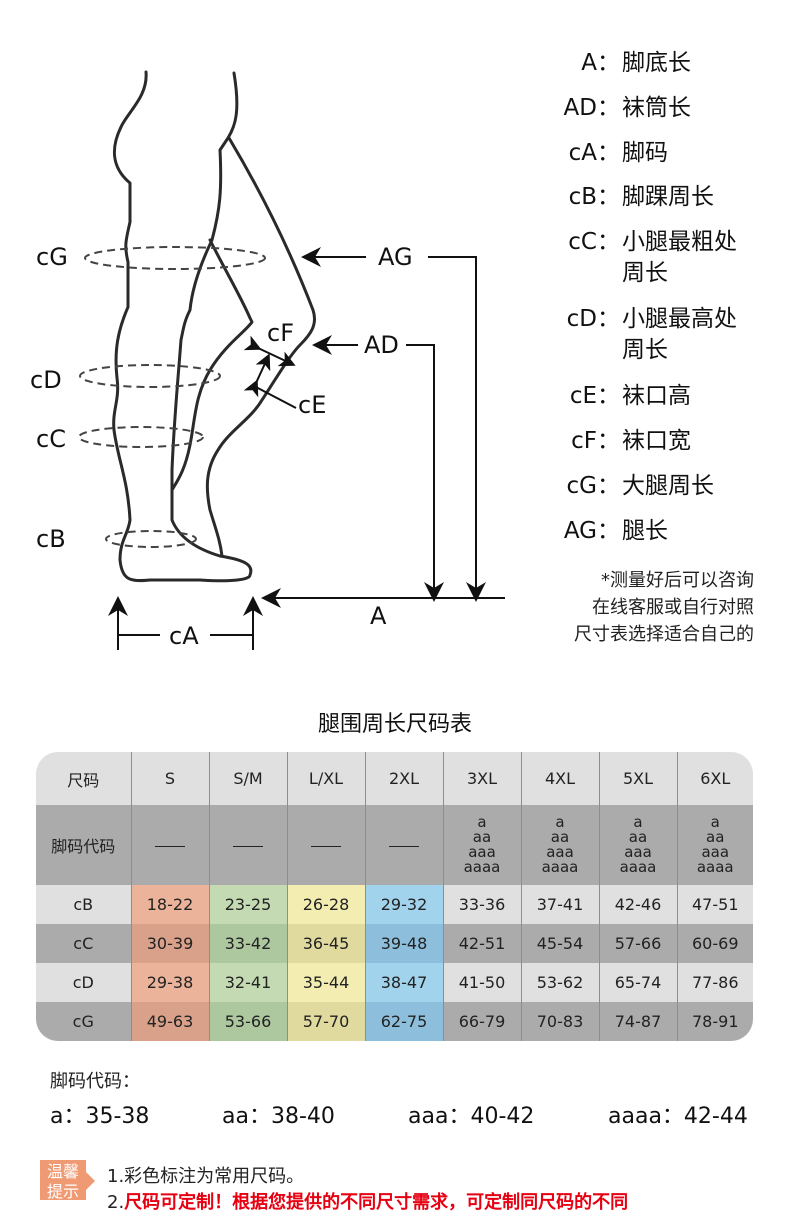 The image size is (790, 1214). I want to click on header-row: 尺码 S S/M L/XL 2XL 3XL 4XL 5XL 6XL, so click(394, 778).